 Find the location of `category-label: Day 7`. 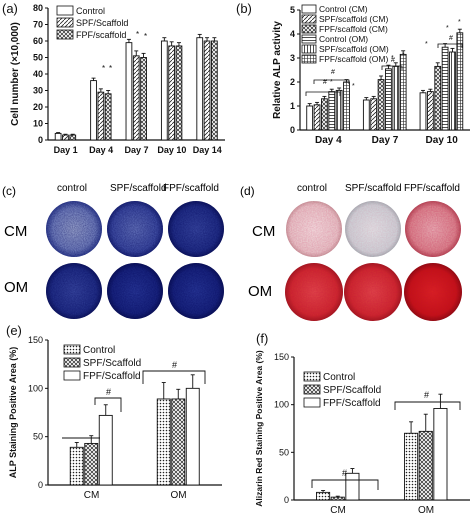

category-label: Day 7 is located at coordinates (385, 140).